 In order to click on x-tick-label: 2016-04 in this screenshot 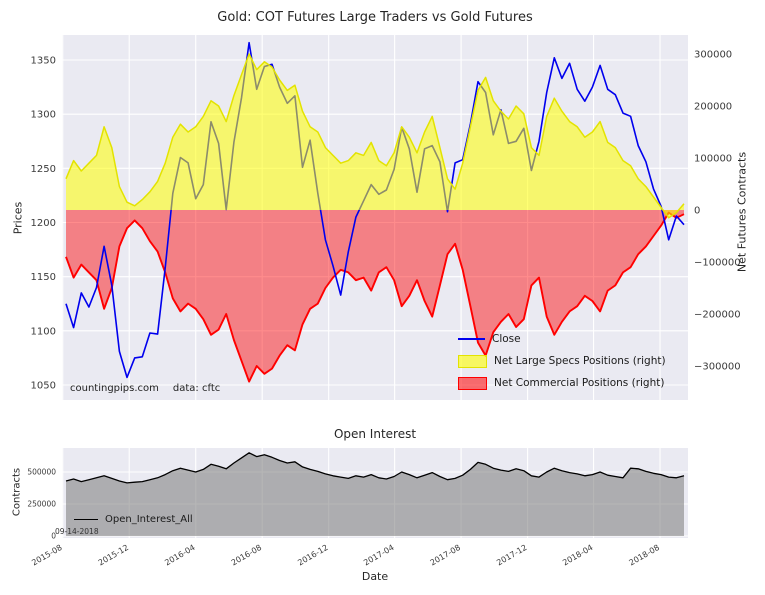, I will do `click(179, 555)`.